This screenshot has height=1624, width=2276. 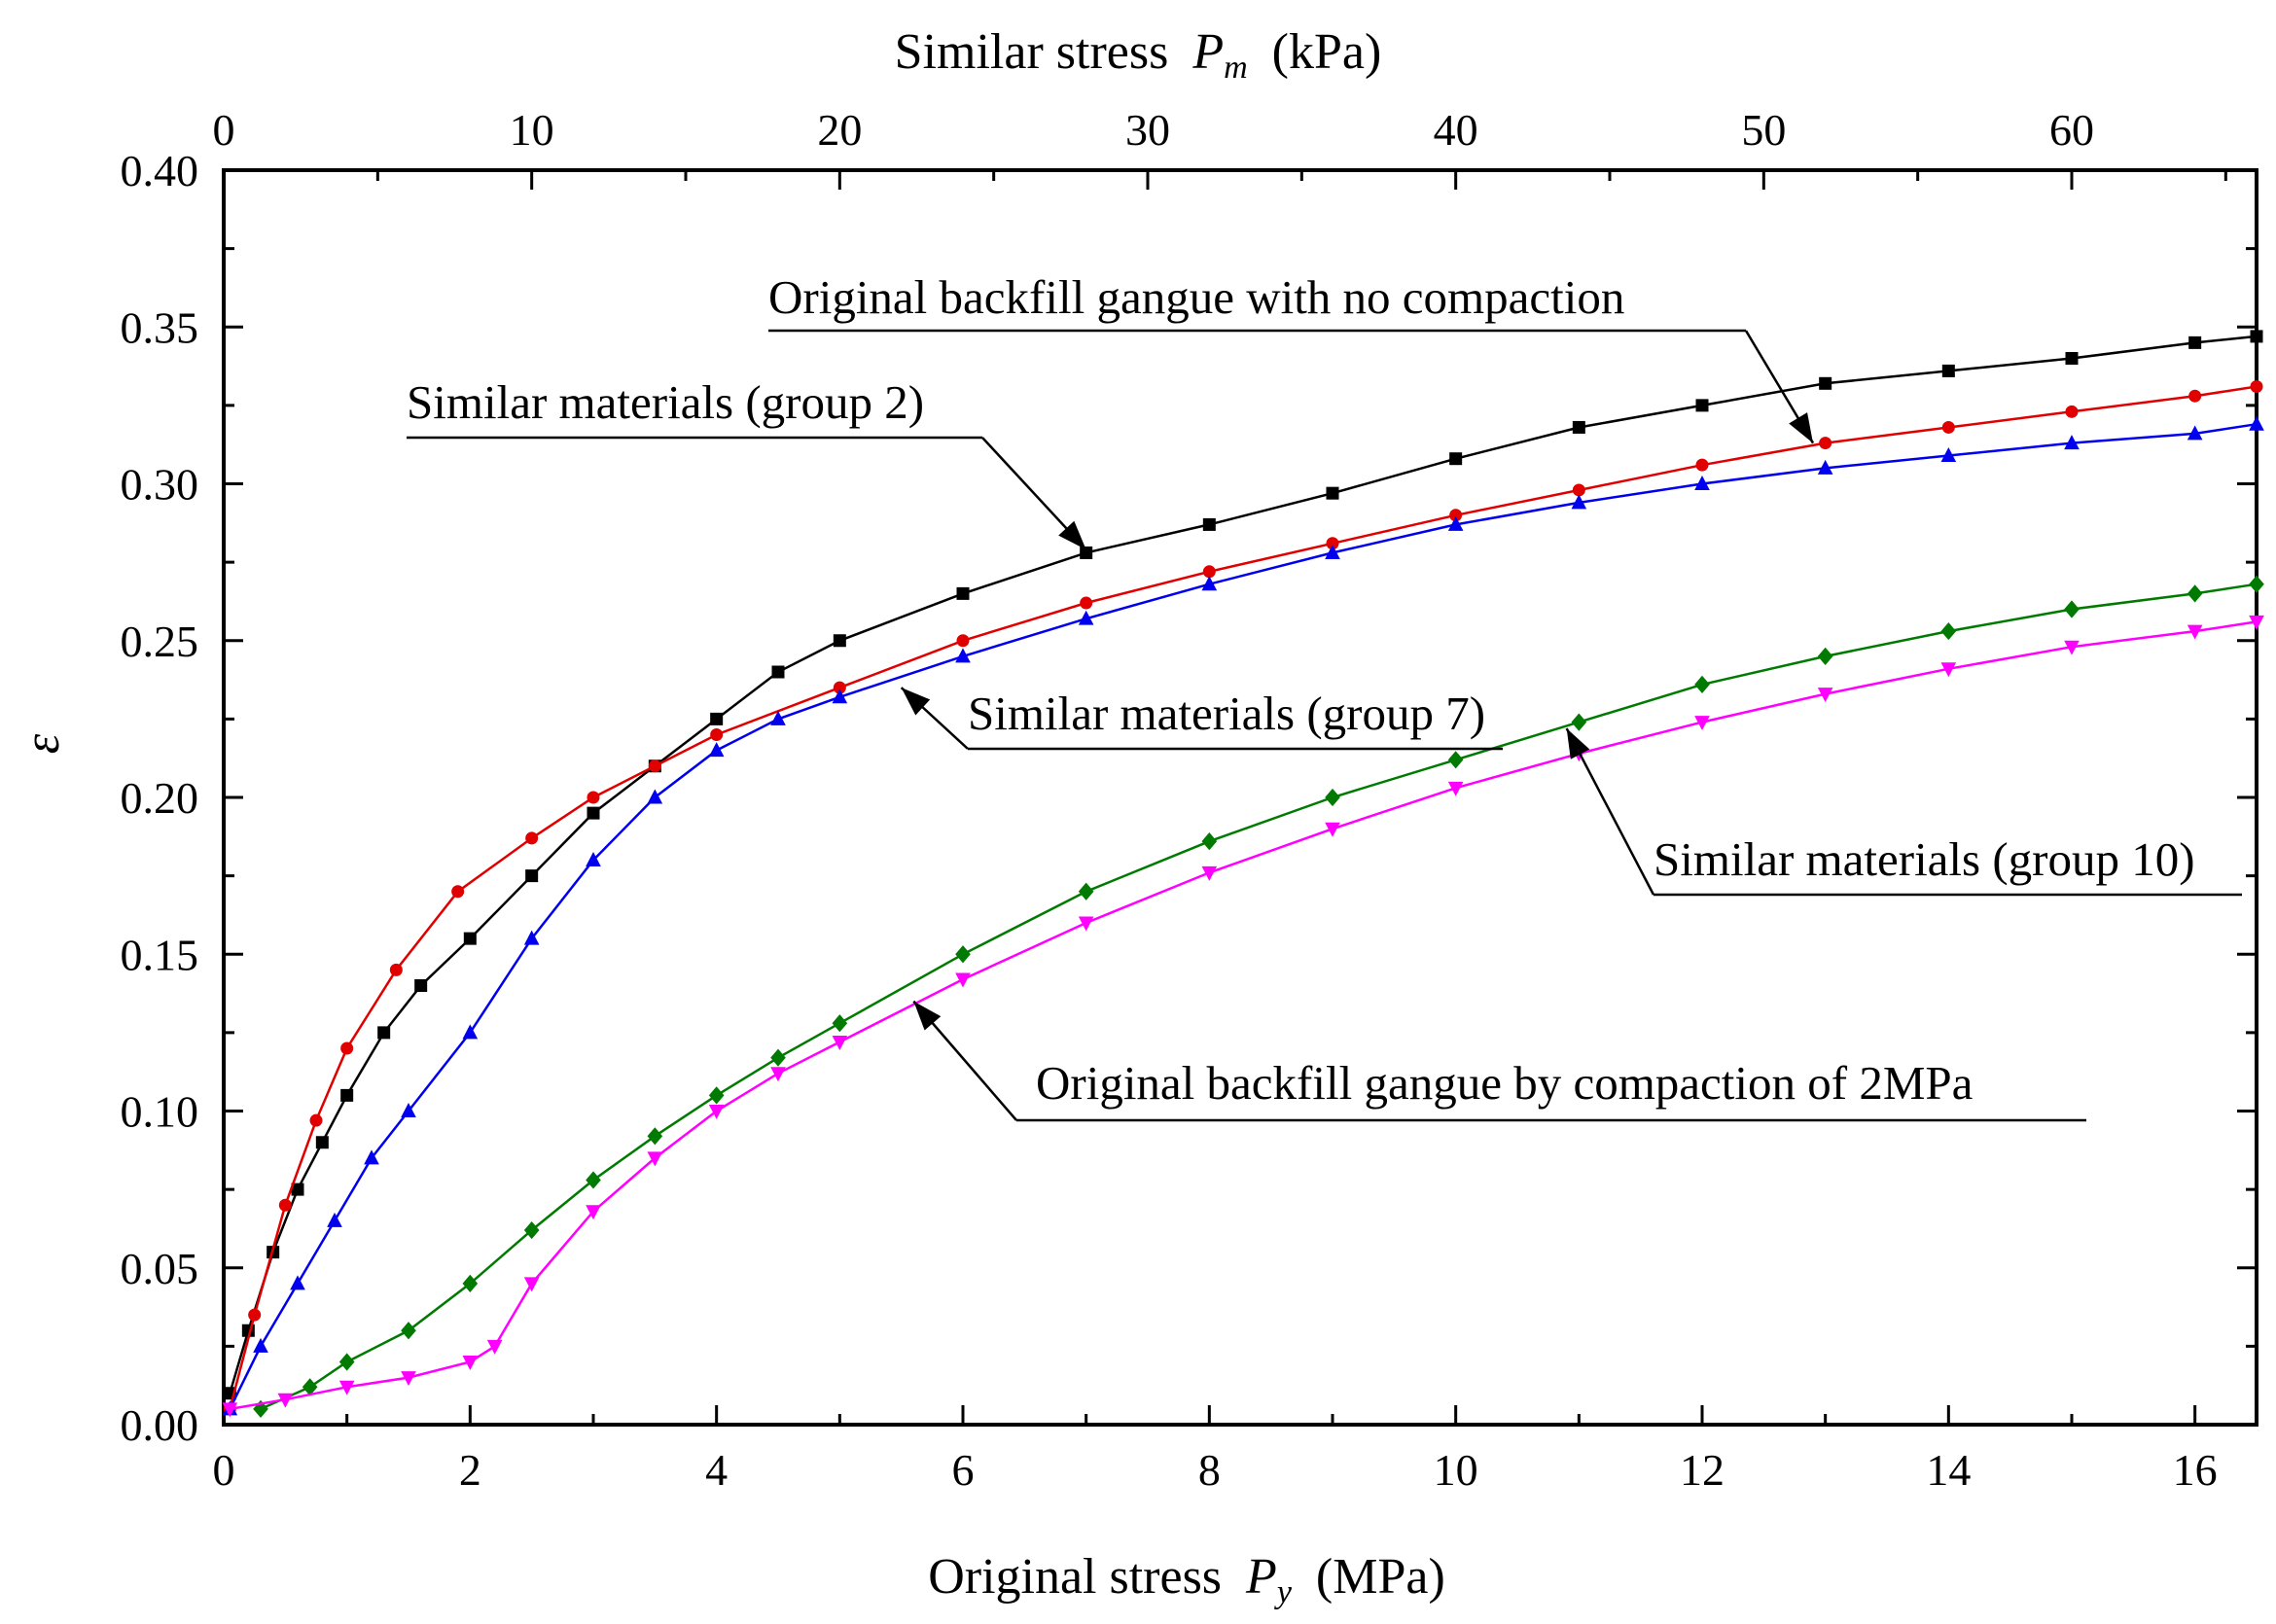 I want to click on x-bottom-title-label: Original stress, so click(x=1075, y=1577).